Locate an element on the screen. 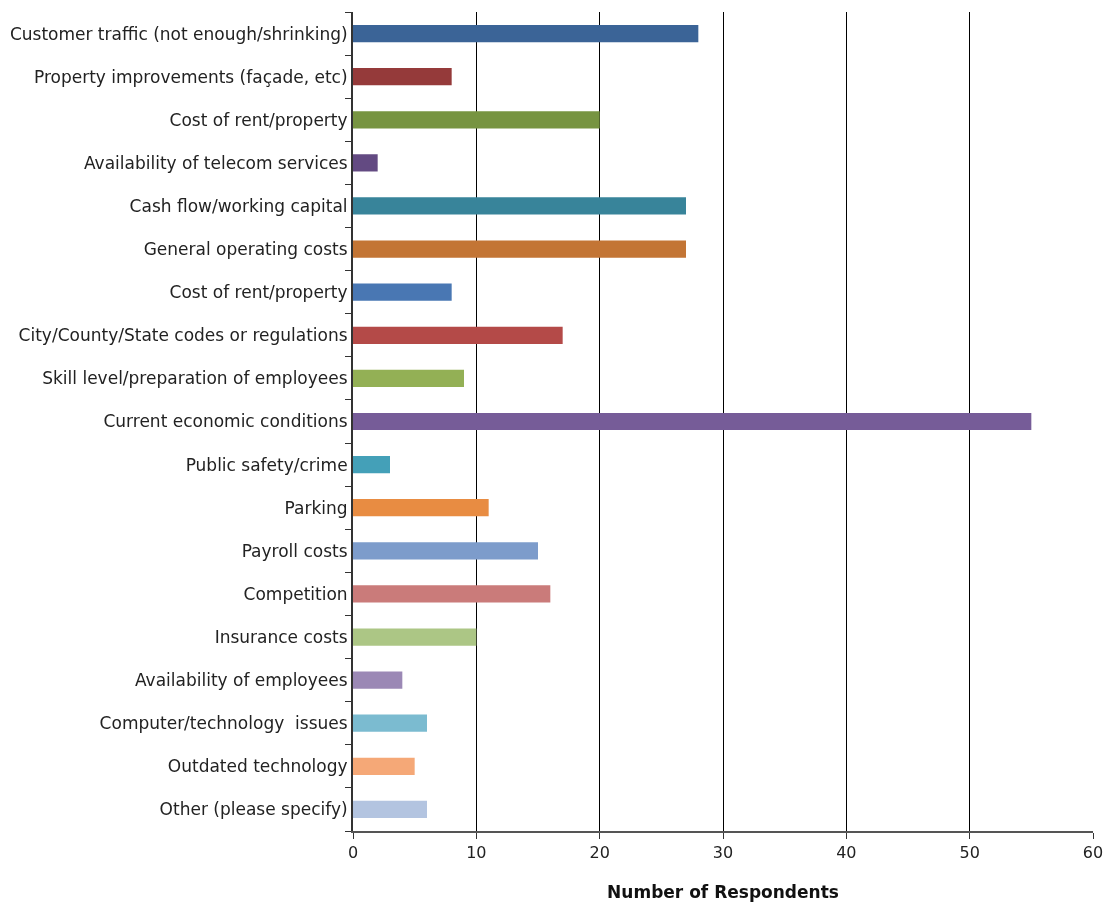  x-tick-label: 30 is located at coordinates (723, 853).